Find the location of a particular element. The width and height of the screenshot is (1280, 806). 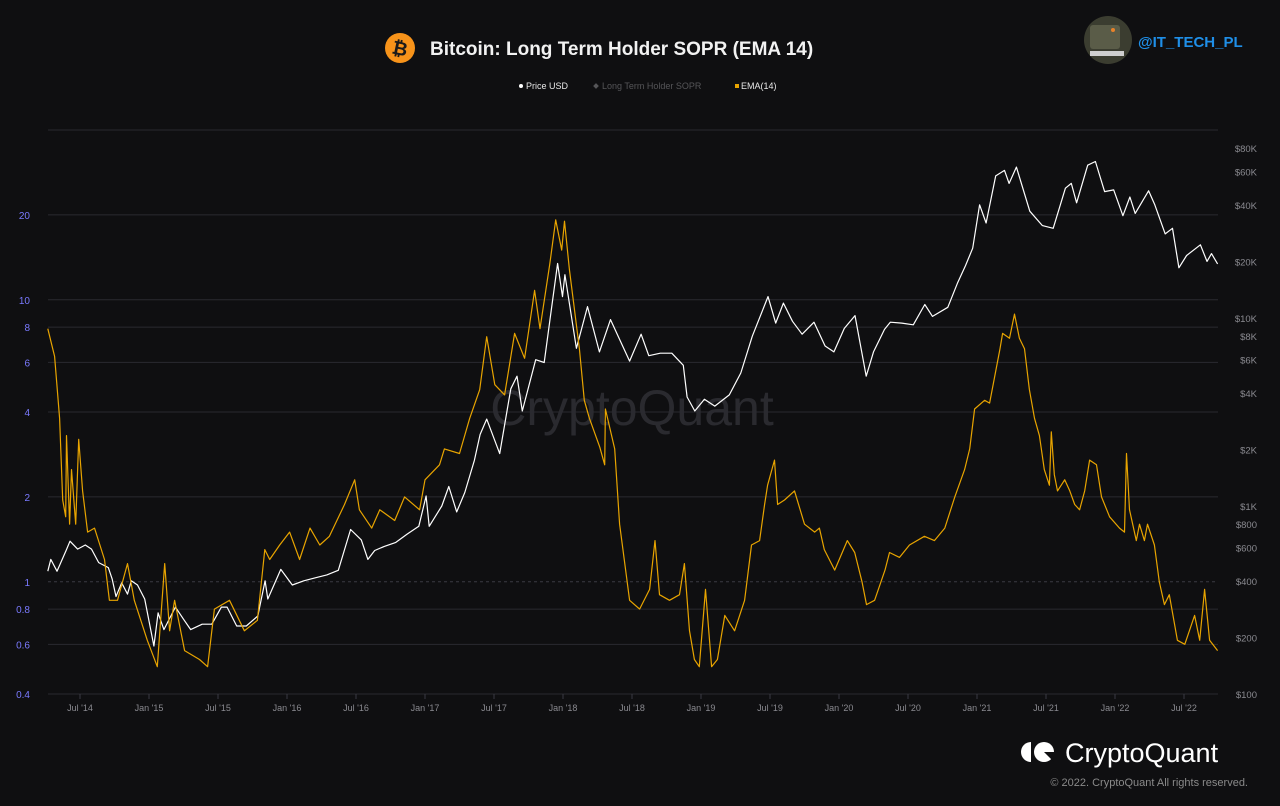

y-left-tick-label: 0.8 is located at coordinates (23, 610).